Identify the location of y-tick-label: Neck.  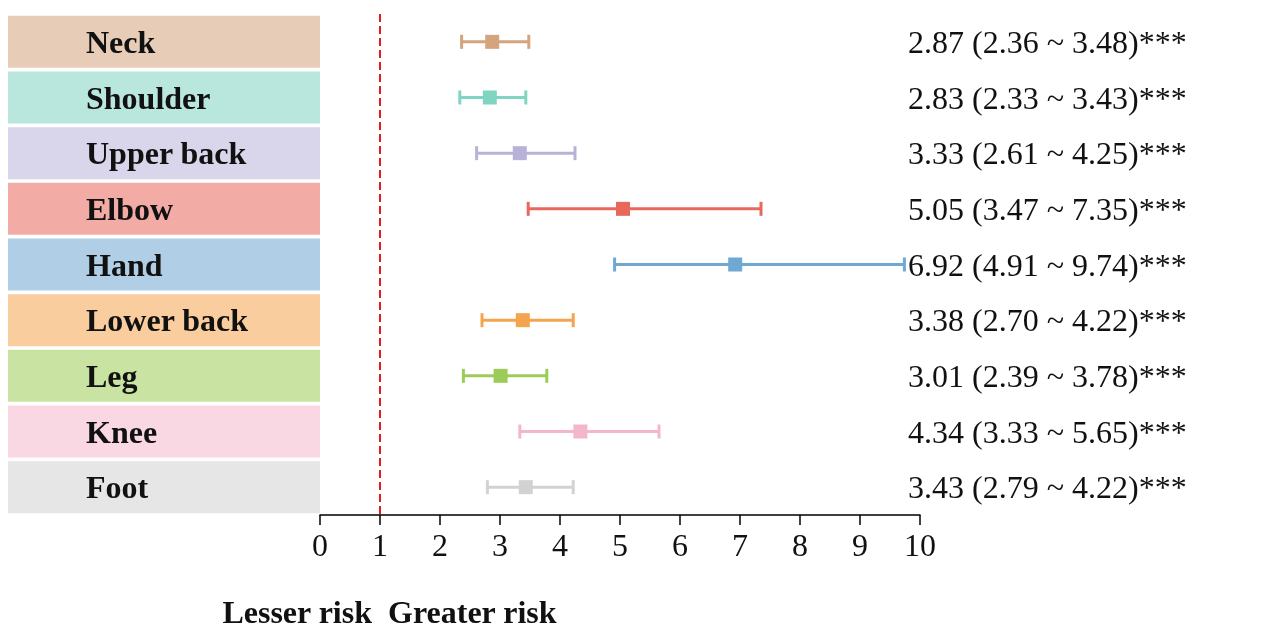
(121, 41).